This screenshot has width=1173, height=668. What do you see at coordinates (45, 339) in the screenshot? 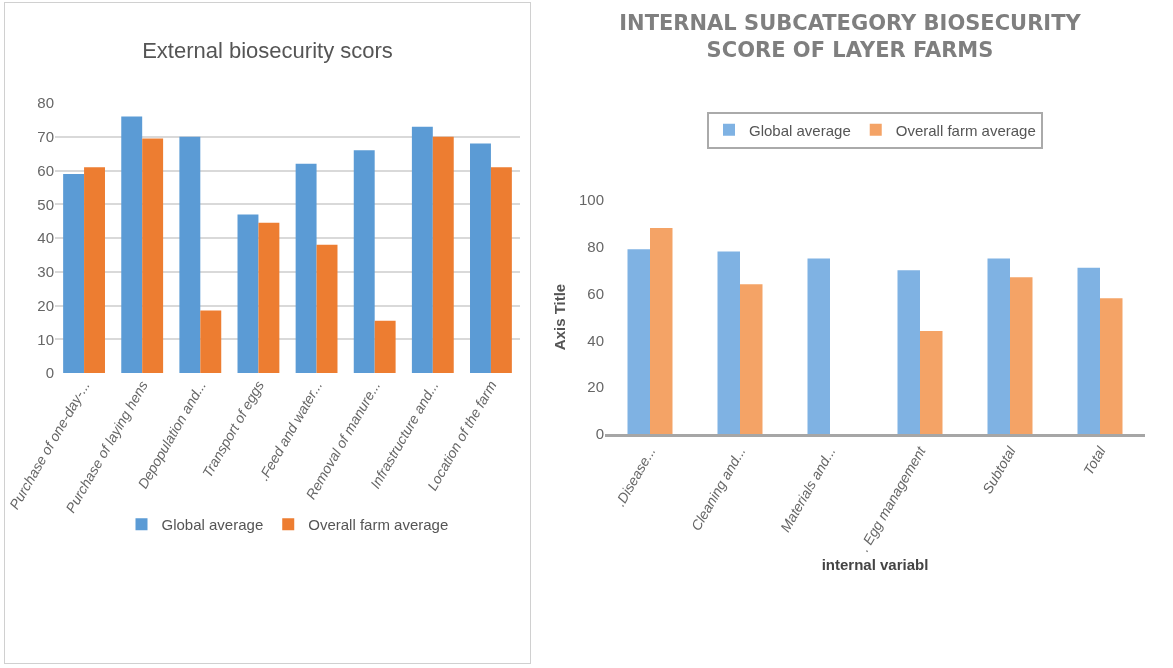
I see `y-tick-label: 10` at bounding box center [45, 339].